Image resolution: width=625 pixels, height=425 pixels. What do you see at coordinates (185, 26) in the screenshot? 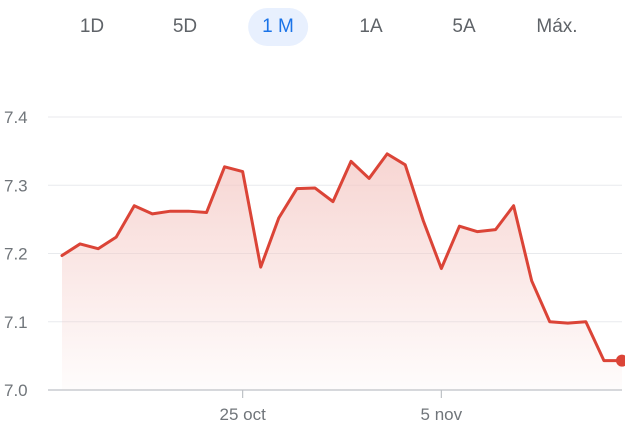
I see `range-tab-5d: 5D` at bounding box center [185, 26].